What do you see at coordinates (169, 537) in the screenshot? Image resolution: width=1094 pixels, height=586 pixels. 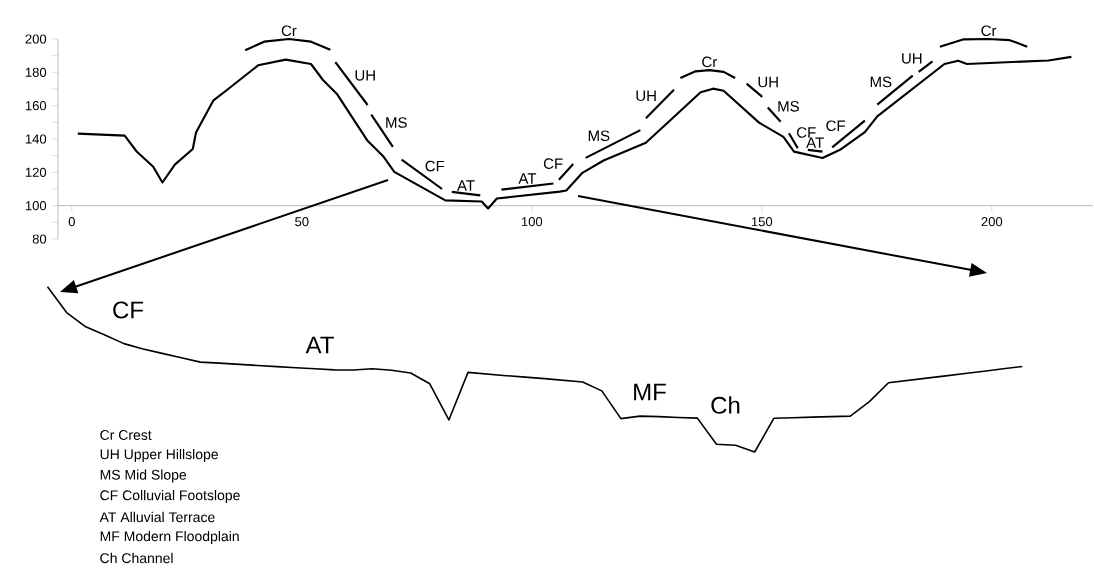 I see `text: MF Modern Floodplain` at bounding box center [169, 537].